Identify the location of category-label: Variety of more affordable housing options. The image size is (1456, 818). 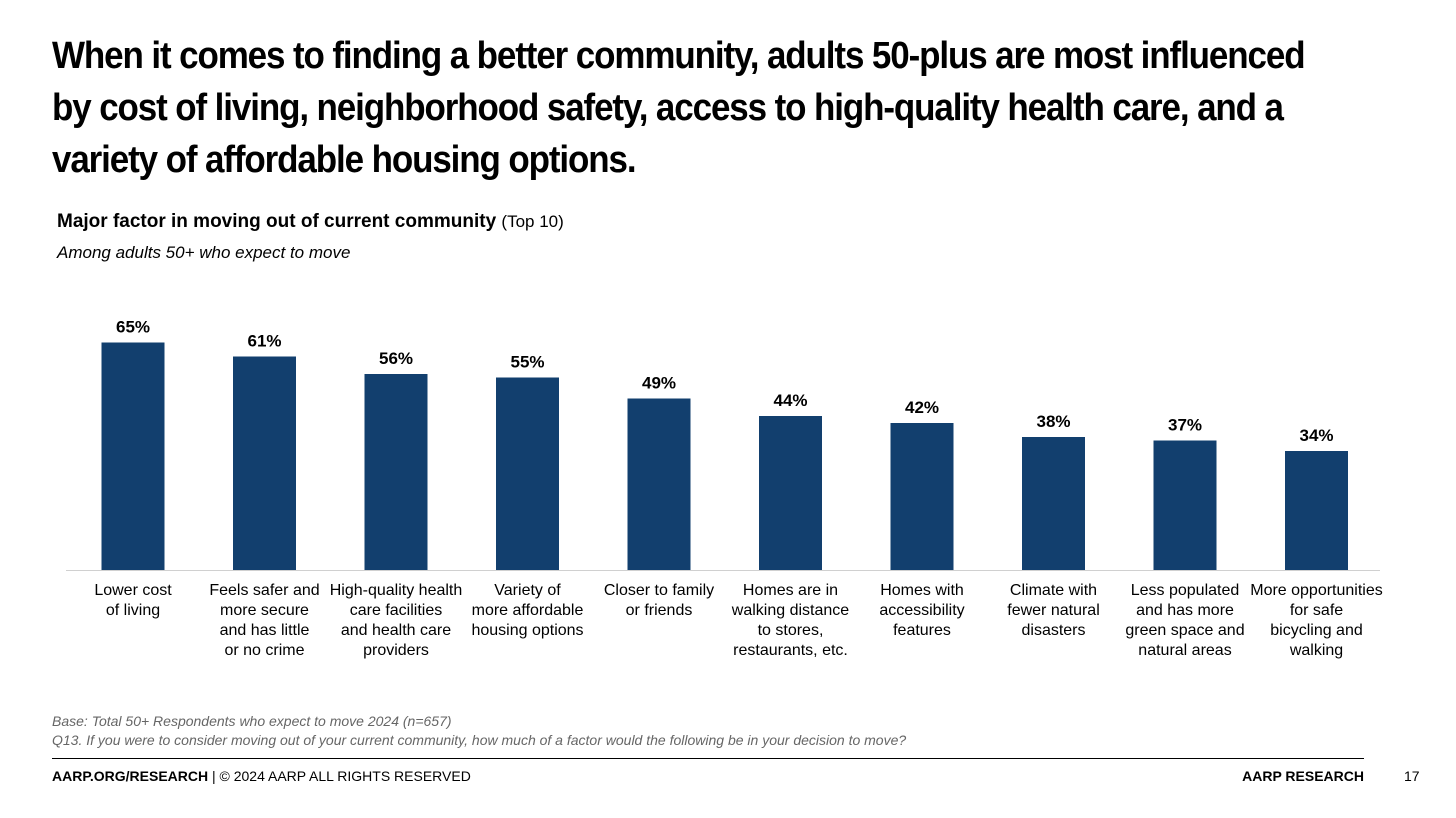
(527, 610).